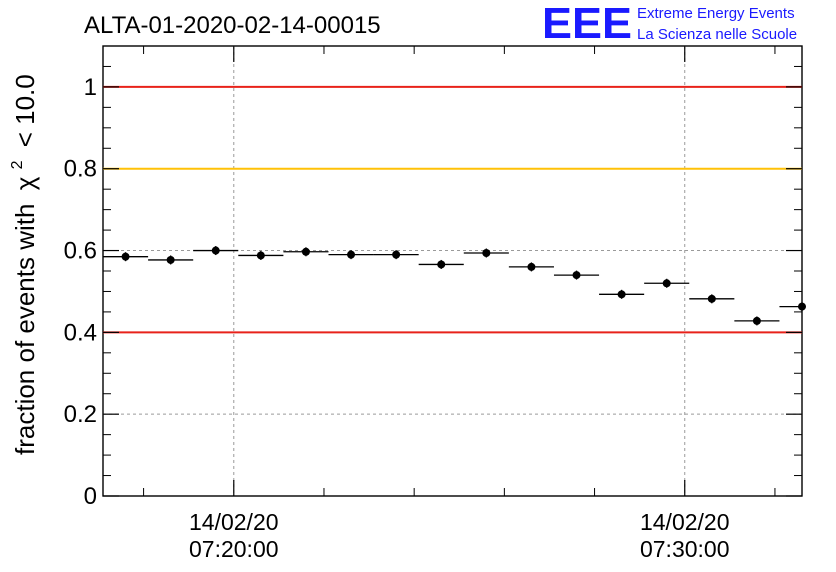 This screenshot has height=572, width=836. What do you see at coordinates (587, 24) in the screenshot?
I see `logo-letters: EEE` at bounding box center [587, 24].